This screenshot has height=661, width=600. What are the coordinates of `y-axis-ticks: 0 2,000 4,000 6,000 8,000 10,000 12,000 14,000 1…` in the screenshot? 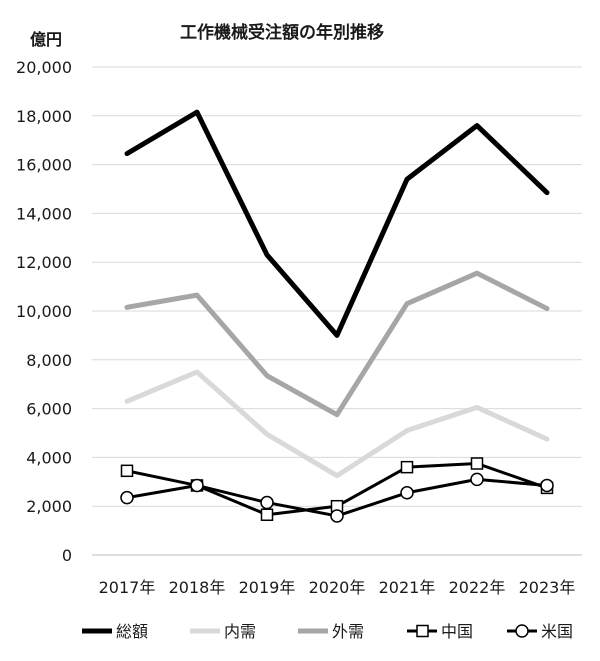 It's located at (44, 311).